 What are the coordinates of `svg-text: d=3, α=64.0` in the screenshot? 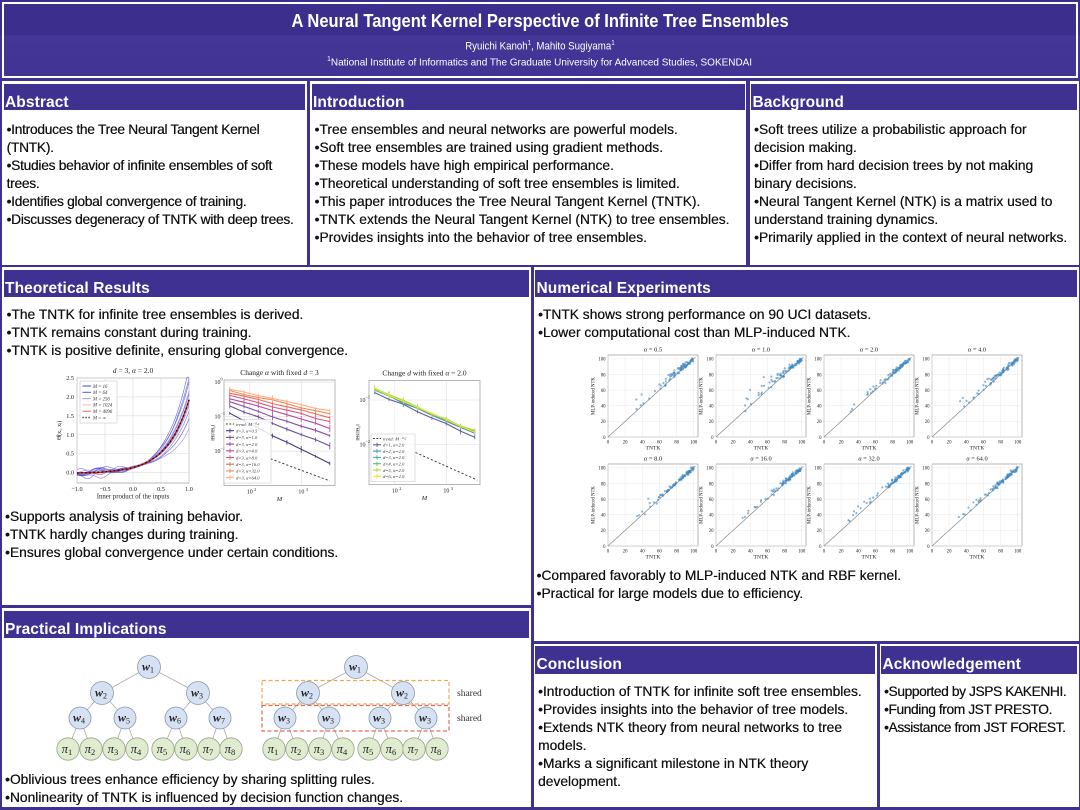 It's located at (248, 478).